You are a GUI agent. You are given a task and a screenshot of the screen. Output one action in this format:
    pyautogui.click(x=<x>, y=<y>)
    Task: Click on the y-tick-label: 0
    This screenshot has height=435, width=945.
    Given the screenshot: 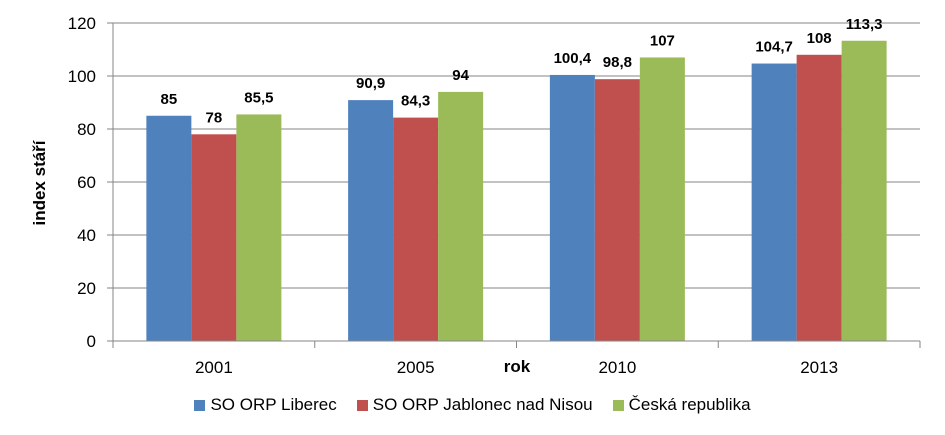 What is the action you would take?
    pyautogui.click(x=91, y=341)
    